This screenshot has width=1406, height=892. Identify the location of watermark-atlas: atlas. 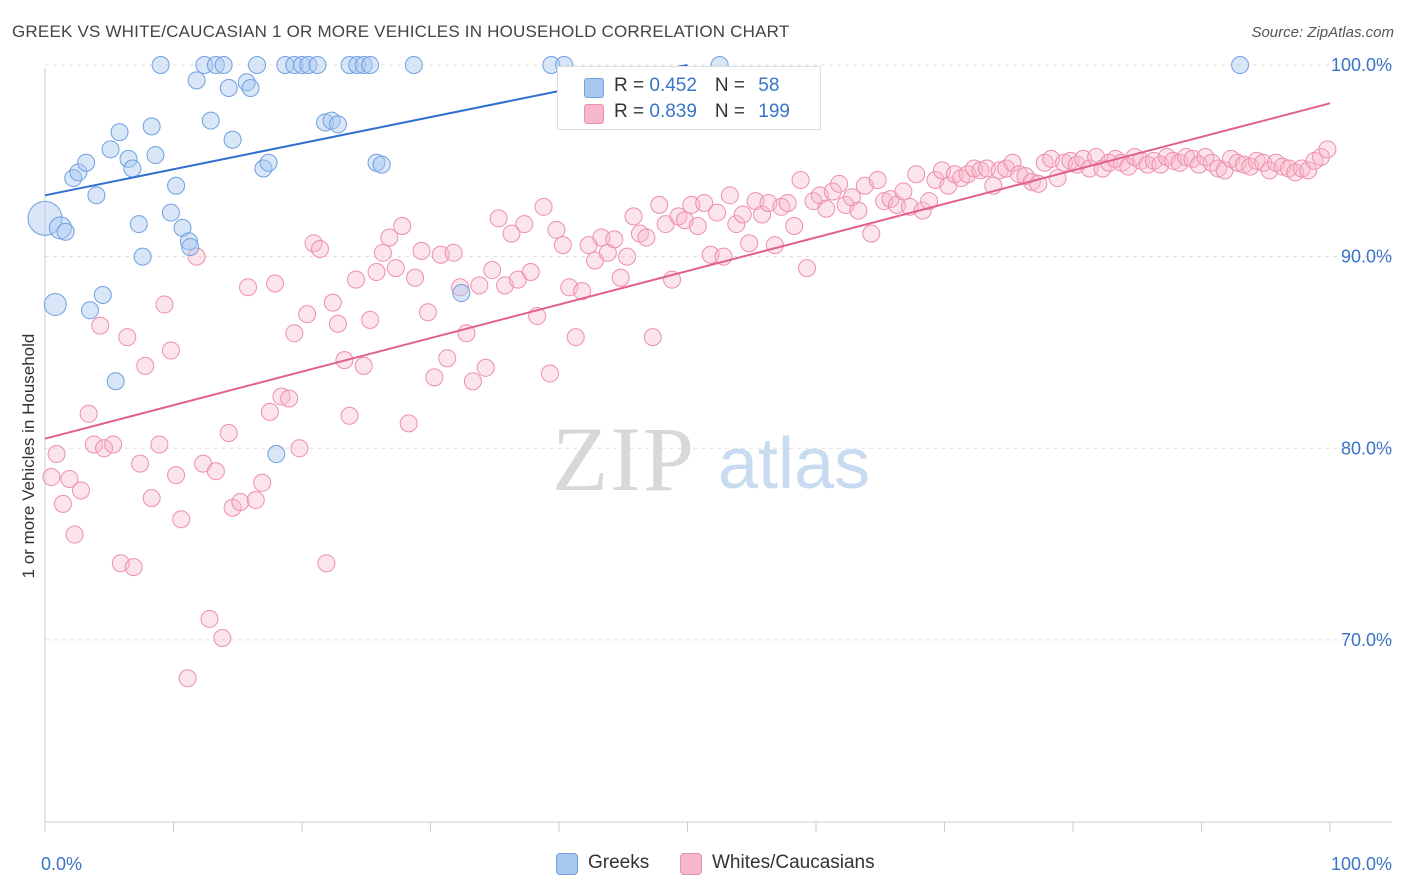
(794, 464).